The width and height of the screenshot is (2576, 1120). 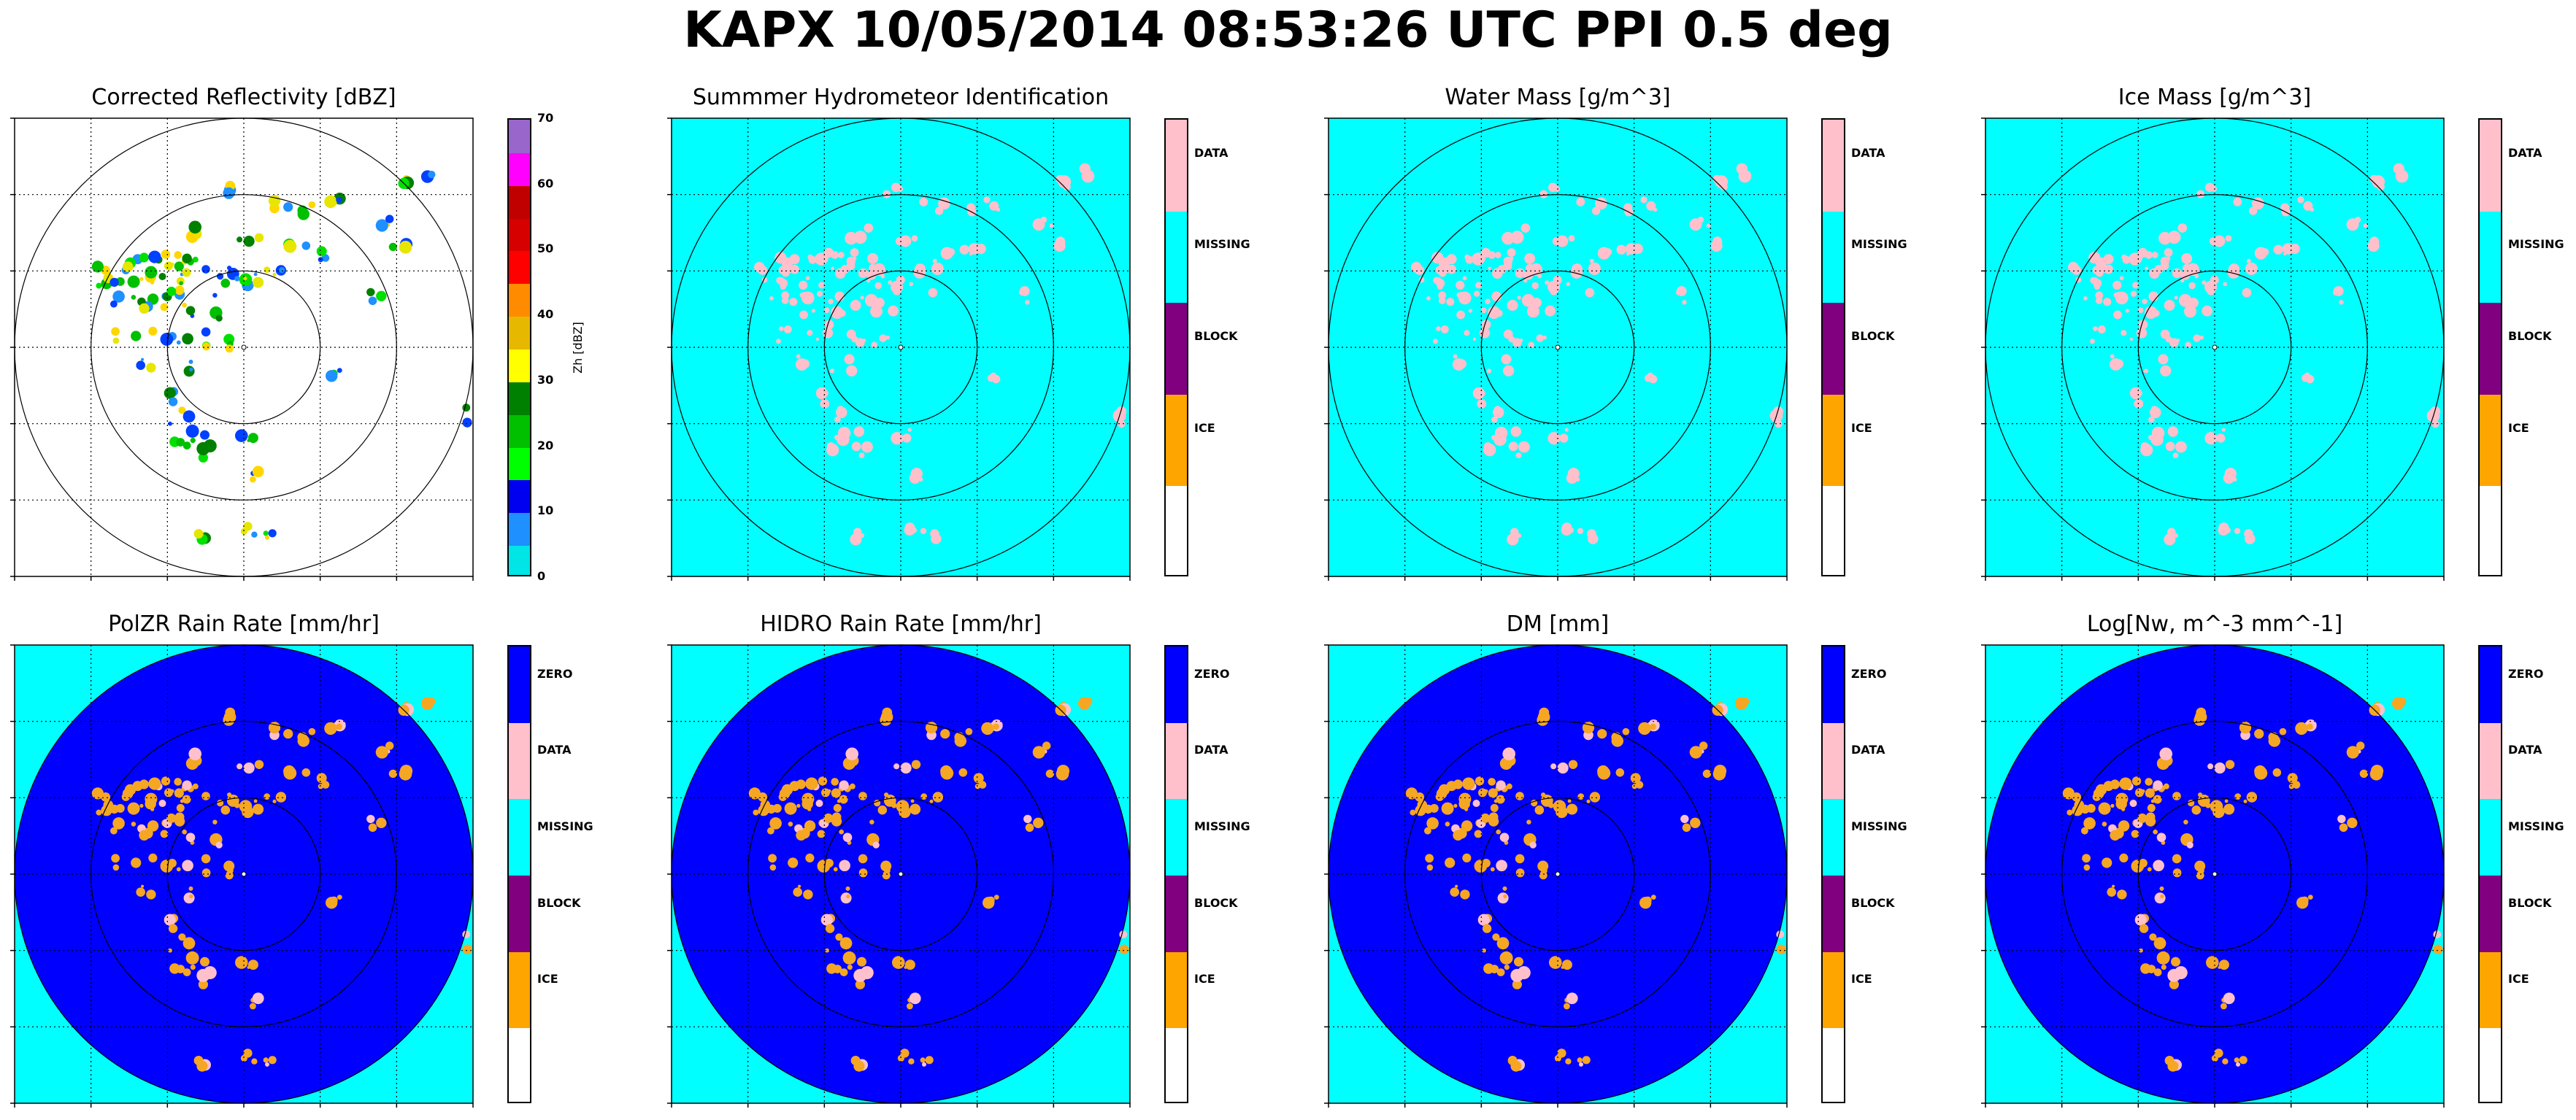 I want to click on colorbar-category-label: ZERO, so click(x=555, y=673).